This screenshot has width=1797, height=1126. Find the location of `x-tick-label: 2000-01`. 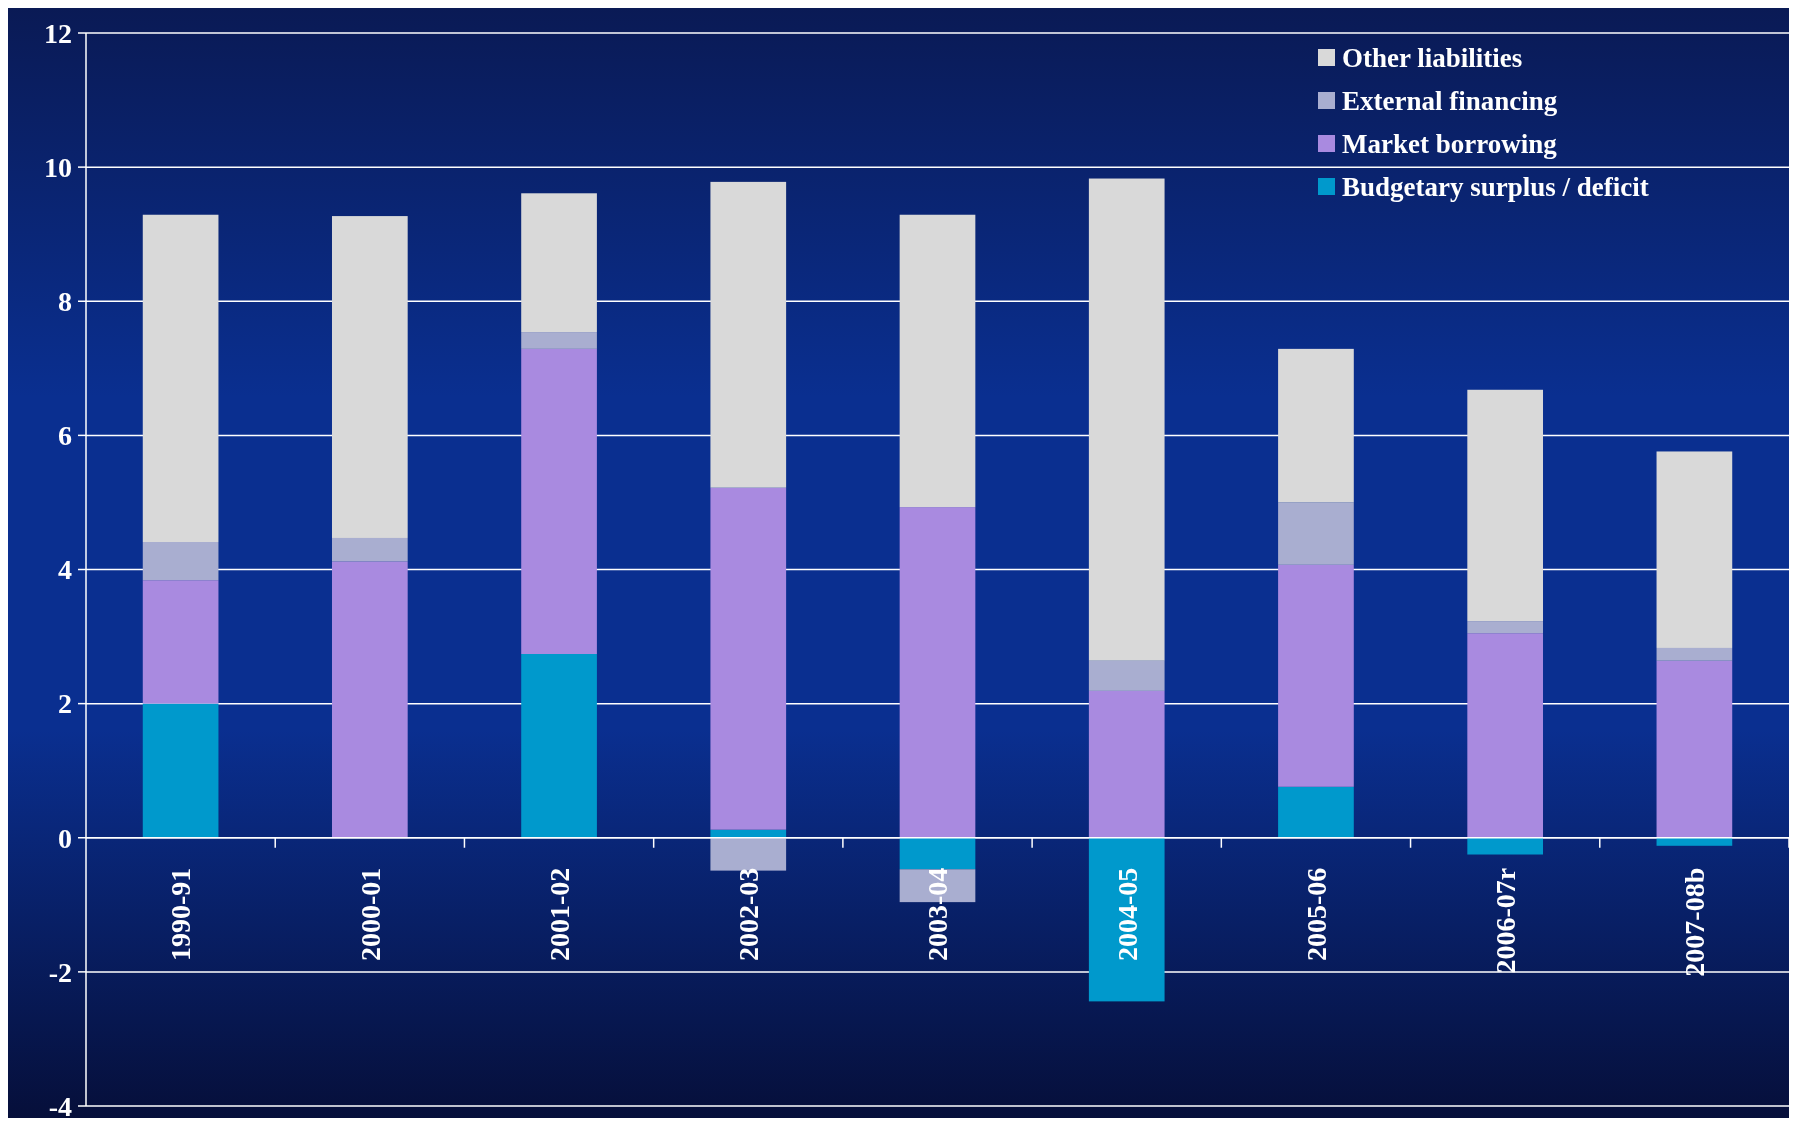

x-tick-label: 2000-01 is located at coordinates (370, 914).